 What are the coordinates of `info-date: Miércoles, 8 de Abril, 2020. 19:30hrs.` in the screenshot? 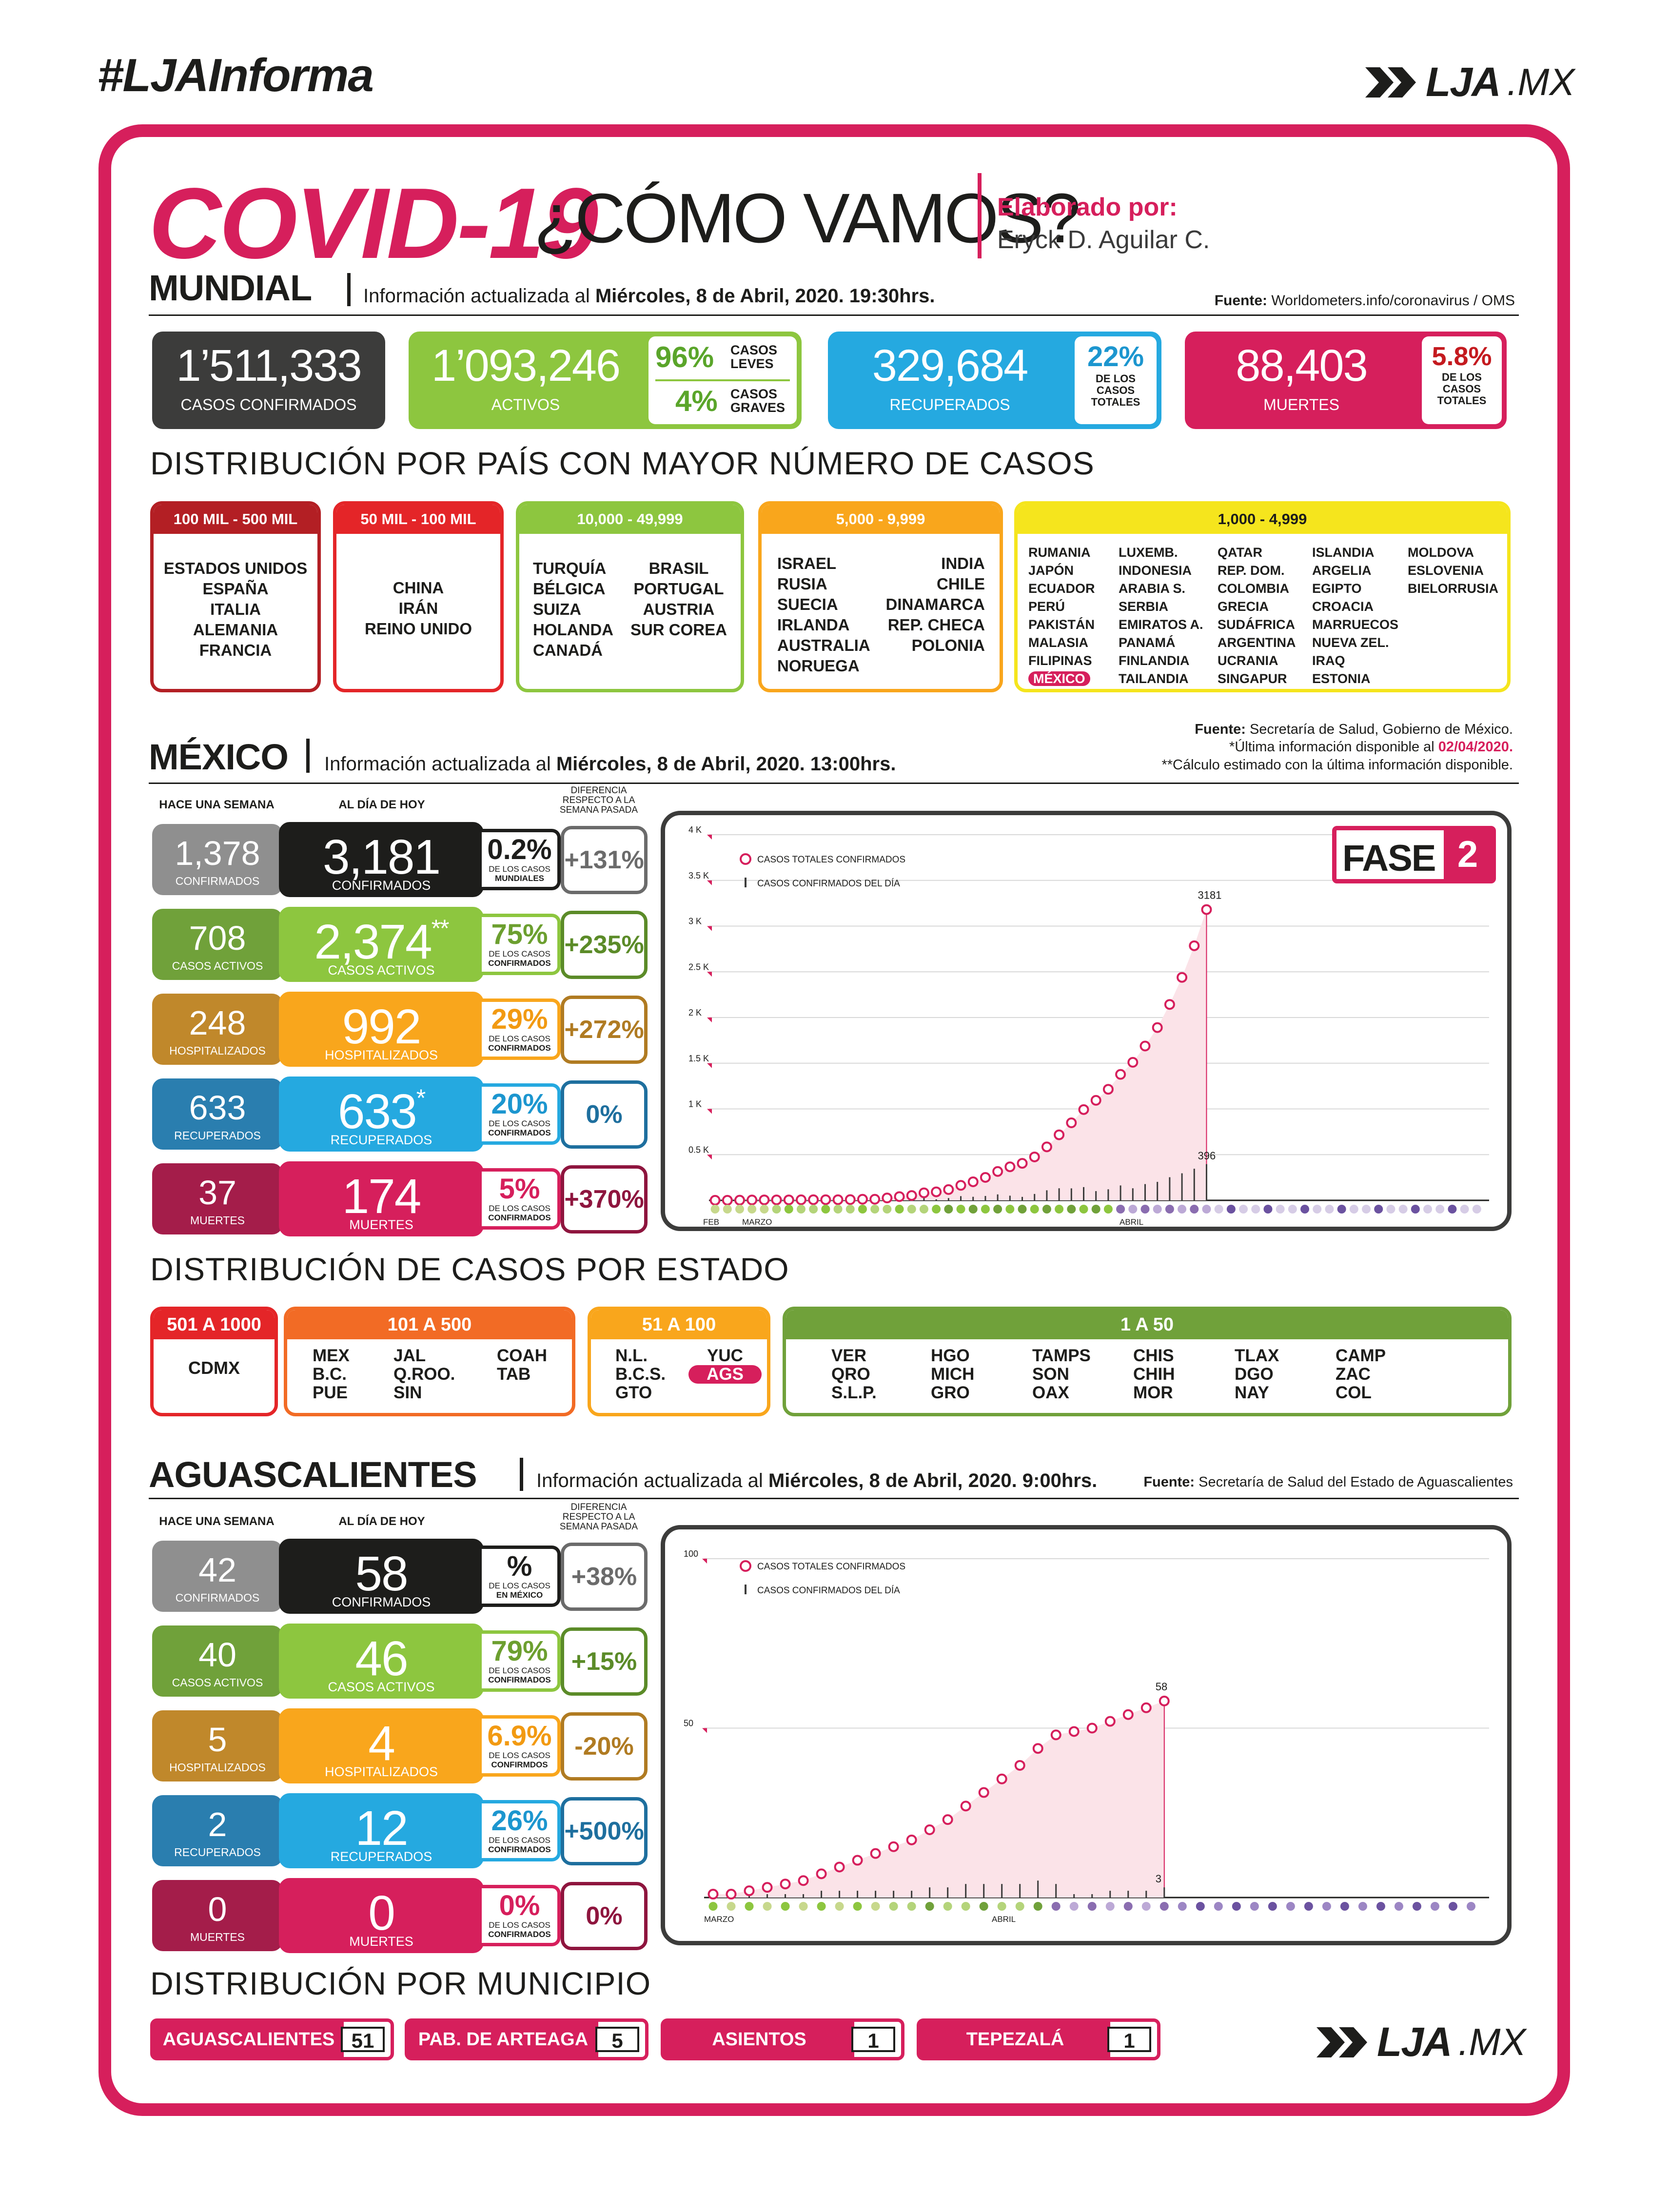 It's located at (765, 296).